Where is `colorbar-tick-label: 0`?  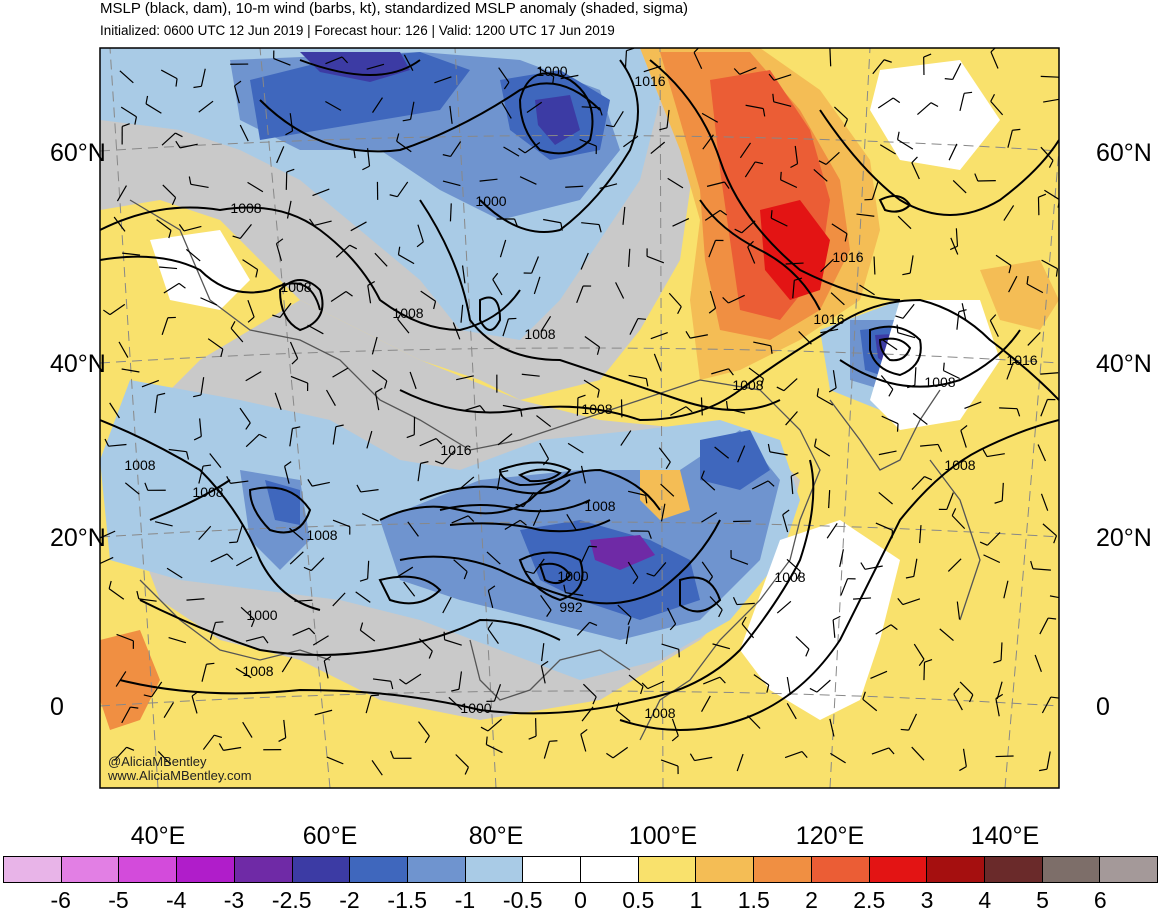
colorbar-tick-label: 0 is located at coordinates (580, 900).